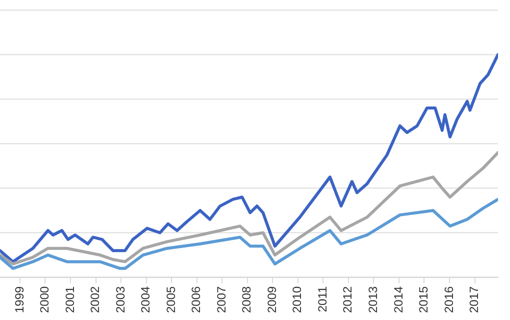 Image resolution: width=510 pixels, height=320 pixels. I want to click on x-tick-label: 2006, so click(196, 300).